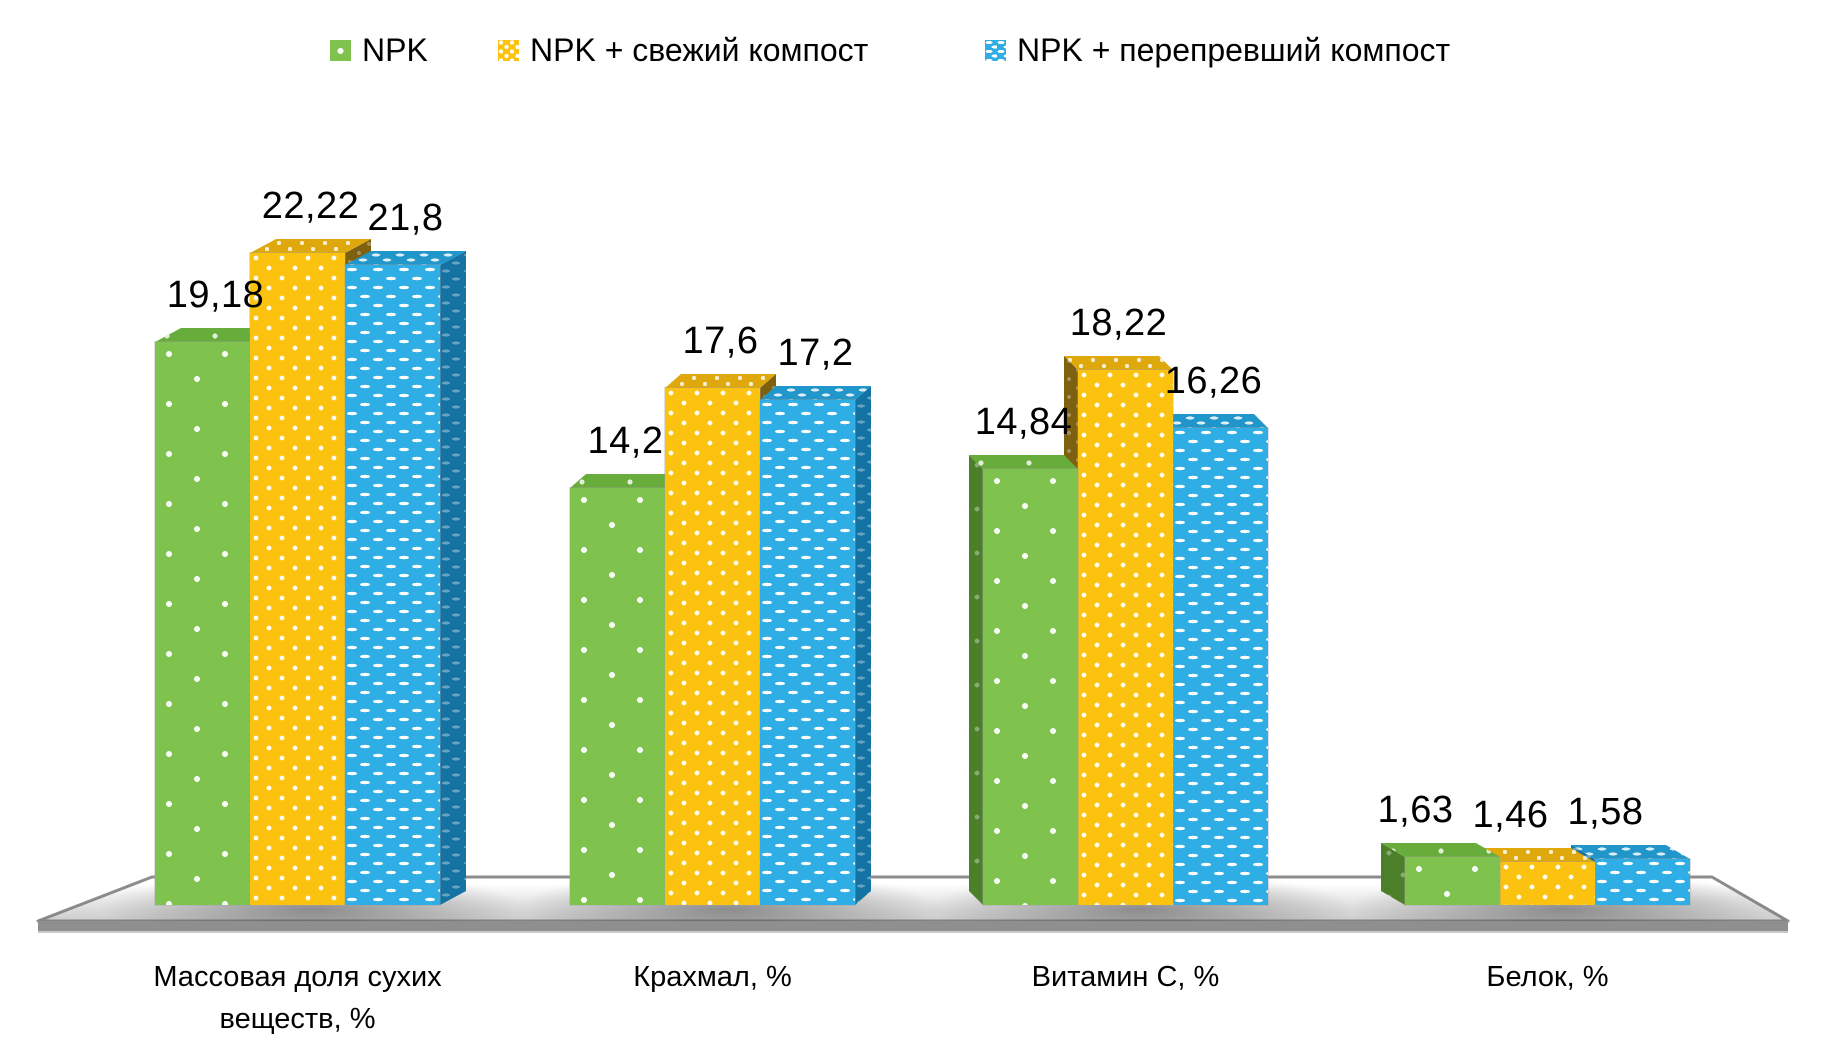 The image size is (1830, 1053). Describe the element at coordinates (1642, 882) in the screenshot. I see `bar-blue-cat3` at that location.